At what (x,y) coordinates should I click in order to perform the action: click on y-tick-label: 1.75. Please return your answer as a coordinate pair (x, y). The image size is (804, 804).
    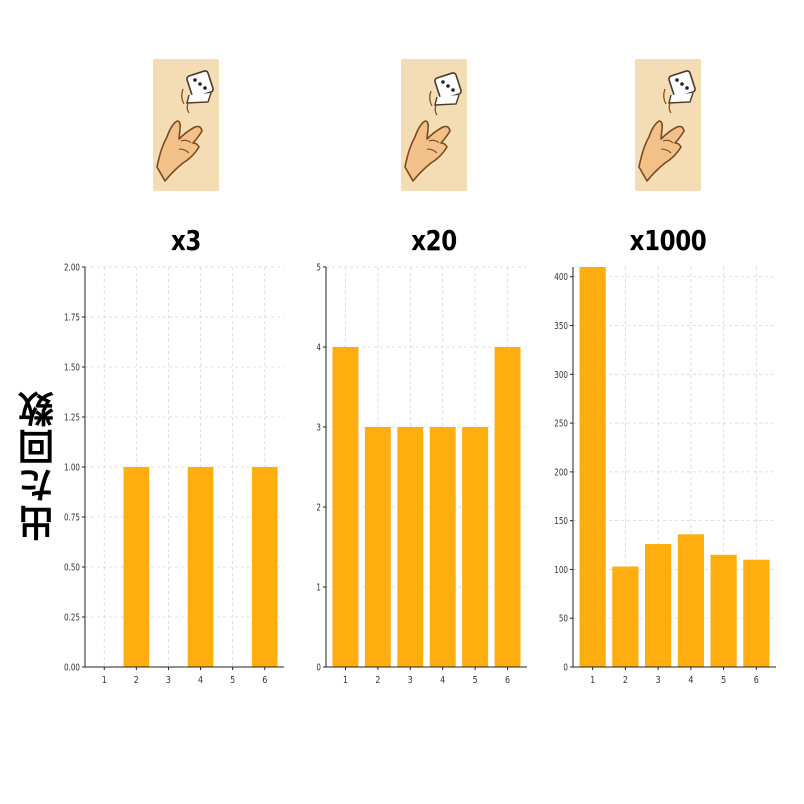
    Looking at the image, I should click on (72, 317).